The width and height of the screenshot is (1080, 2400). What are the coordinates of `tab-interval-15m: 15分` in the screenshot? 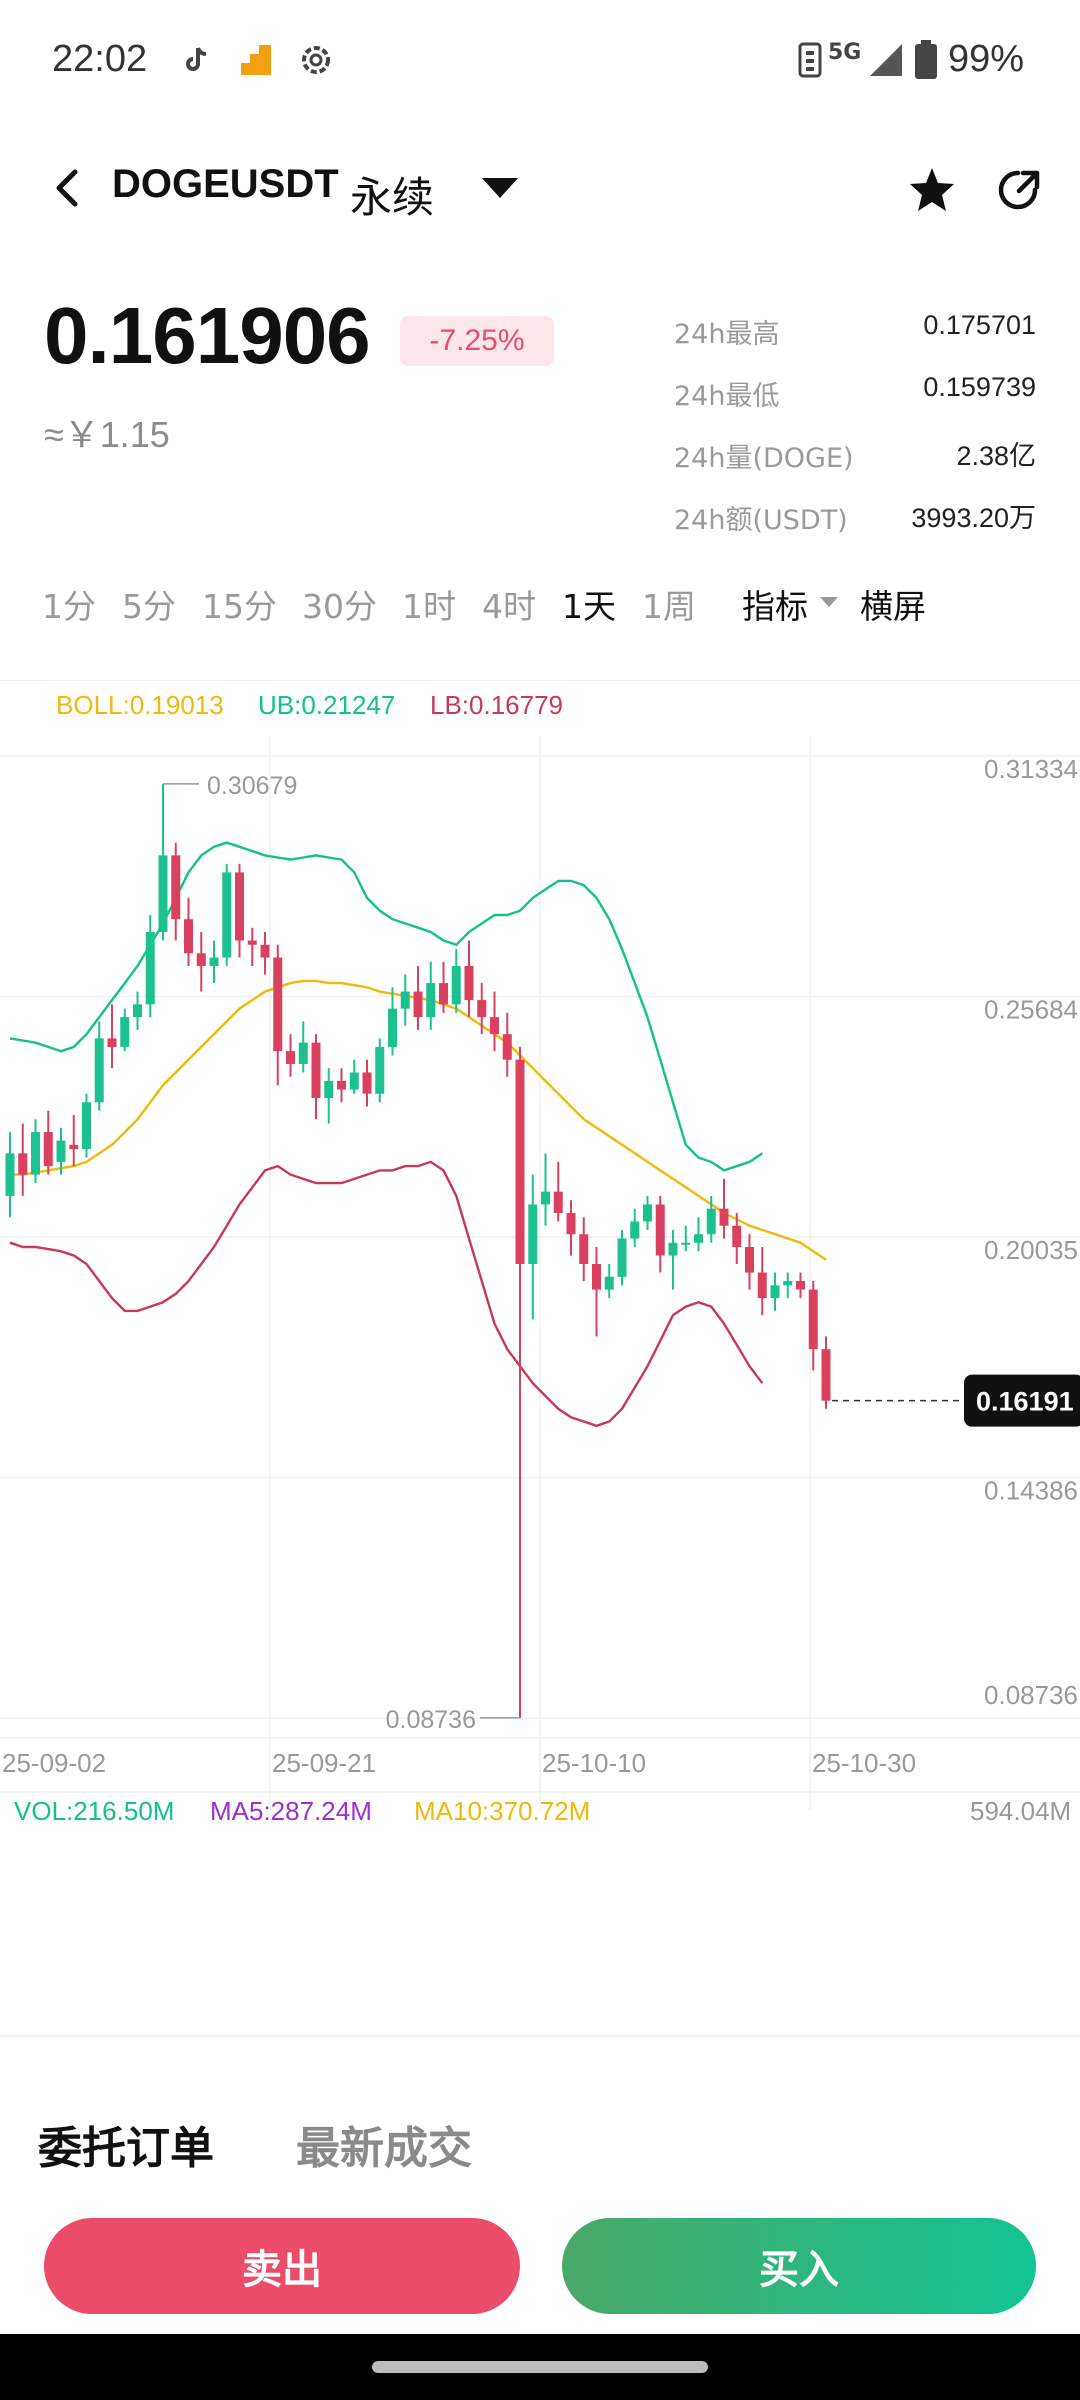 It's located at (239, 606).